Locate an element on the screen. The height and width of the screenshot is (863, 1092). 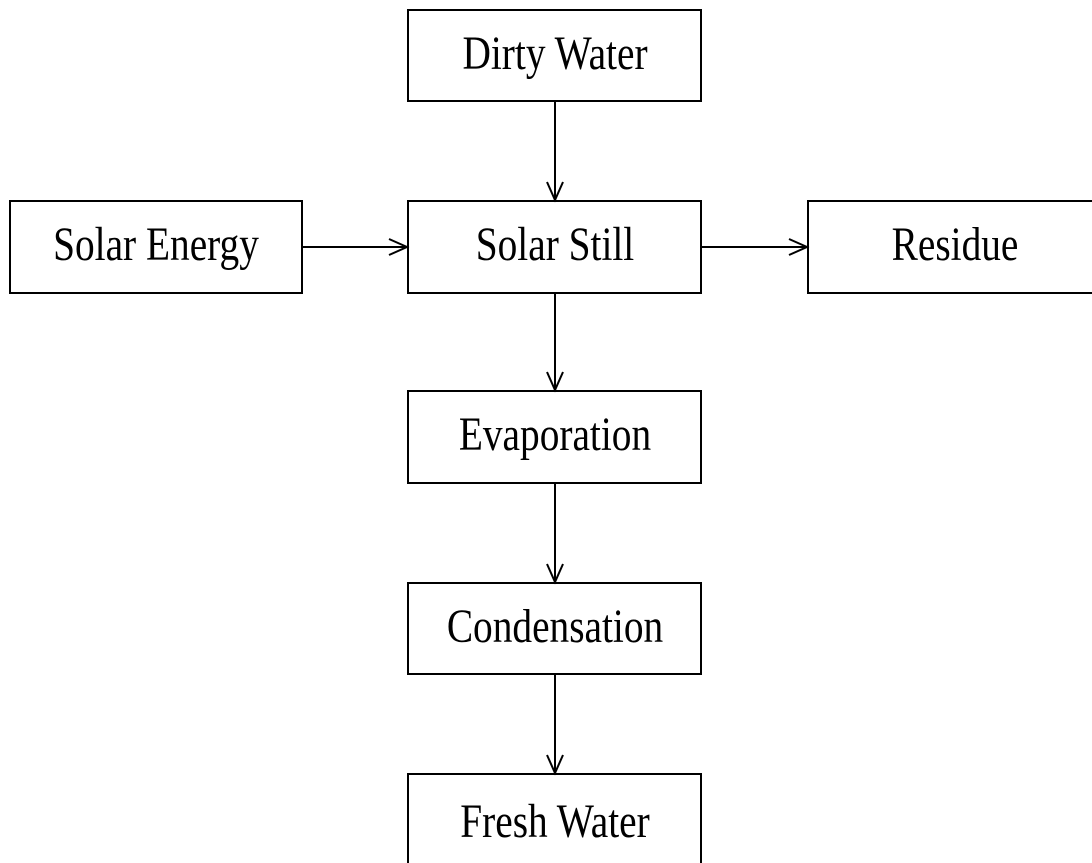
node-label: Condensation is located at coordinates (555, 626).